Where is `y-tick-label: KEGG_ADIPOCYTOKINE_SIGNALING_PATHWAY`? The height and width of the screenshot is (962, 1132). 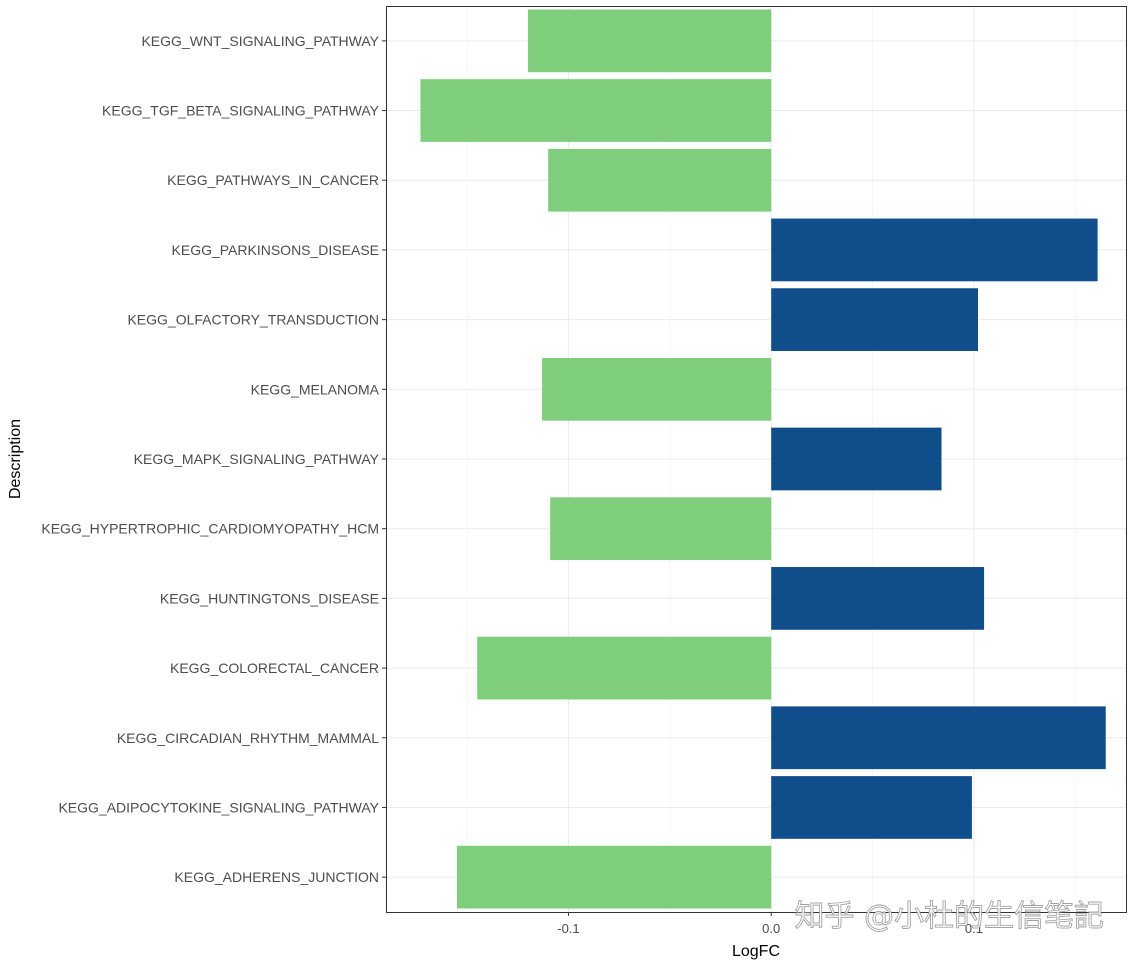
y-tick-label: KEGG_ADIPOCYTOKINE_SIGNALING_PATHWAY is located at coordinates (218, 807).